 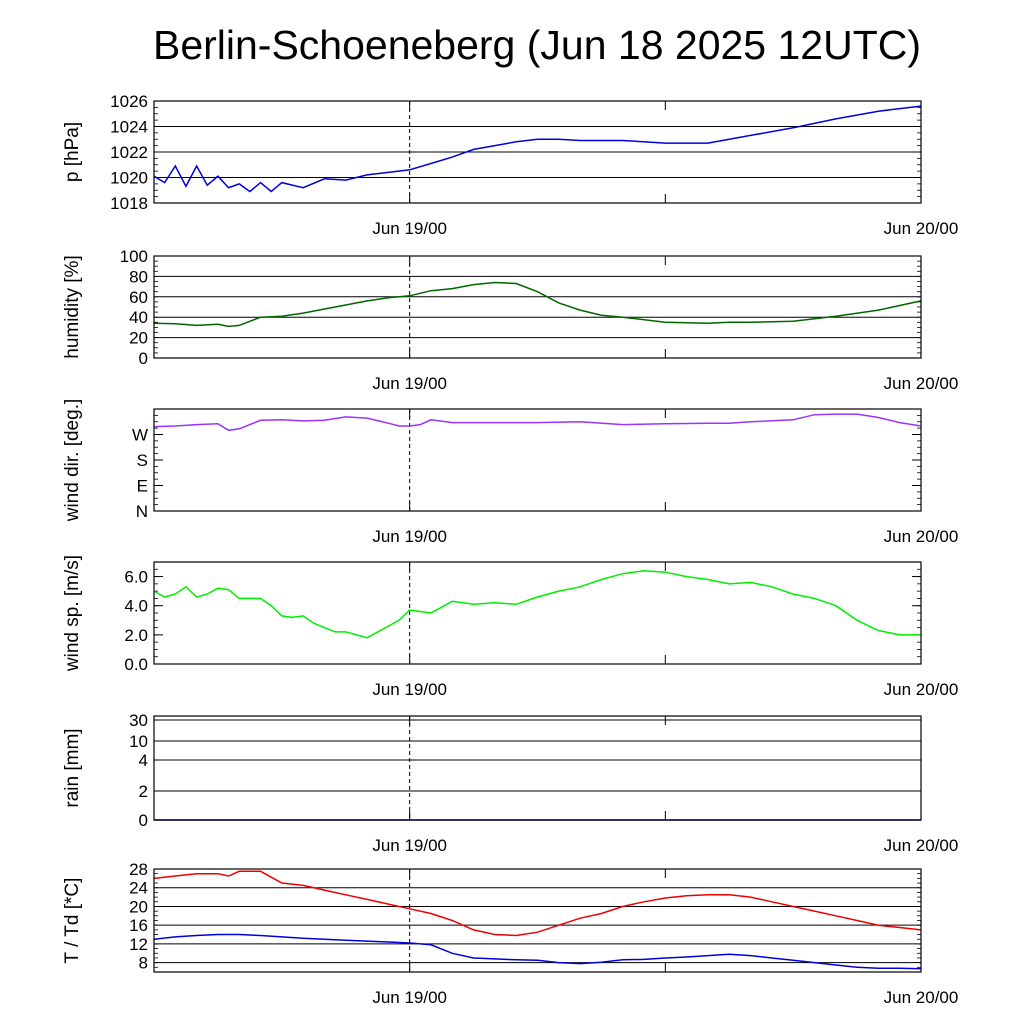 What do you see at coordinates (138, 925) in the screenshot?
I see `y-tick-label: 16` at bounding box center [138, 925].